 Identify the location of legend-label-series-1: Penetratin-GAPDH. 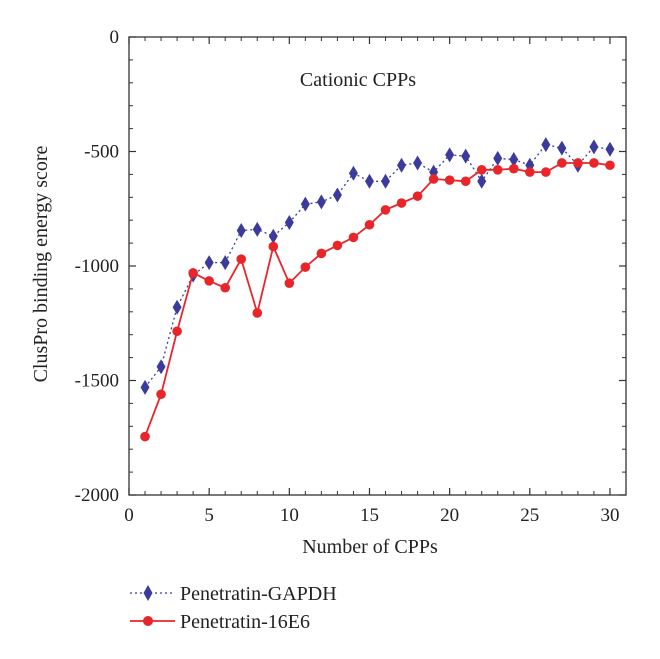
(258, 594).